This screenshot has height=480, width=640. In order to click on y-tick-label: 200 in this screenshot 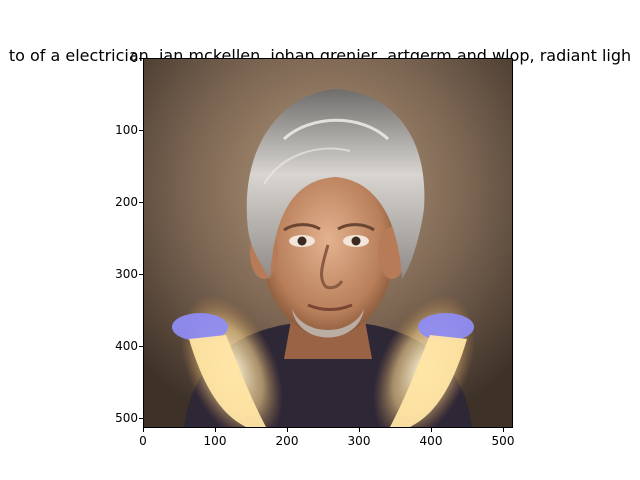, I will do `click(126, 202)`.